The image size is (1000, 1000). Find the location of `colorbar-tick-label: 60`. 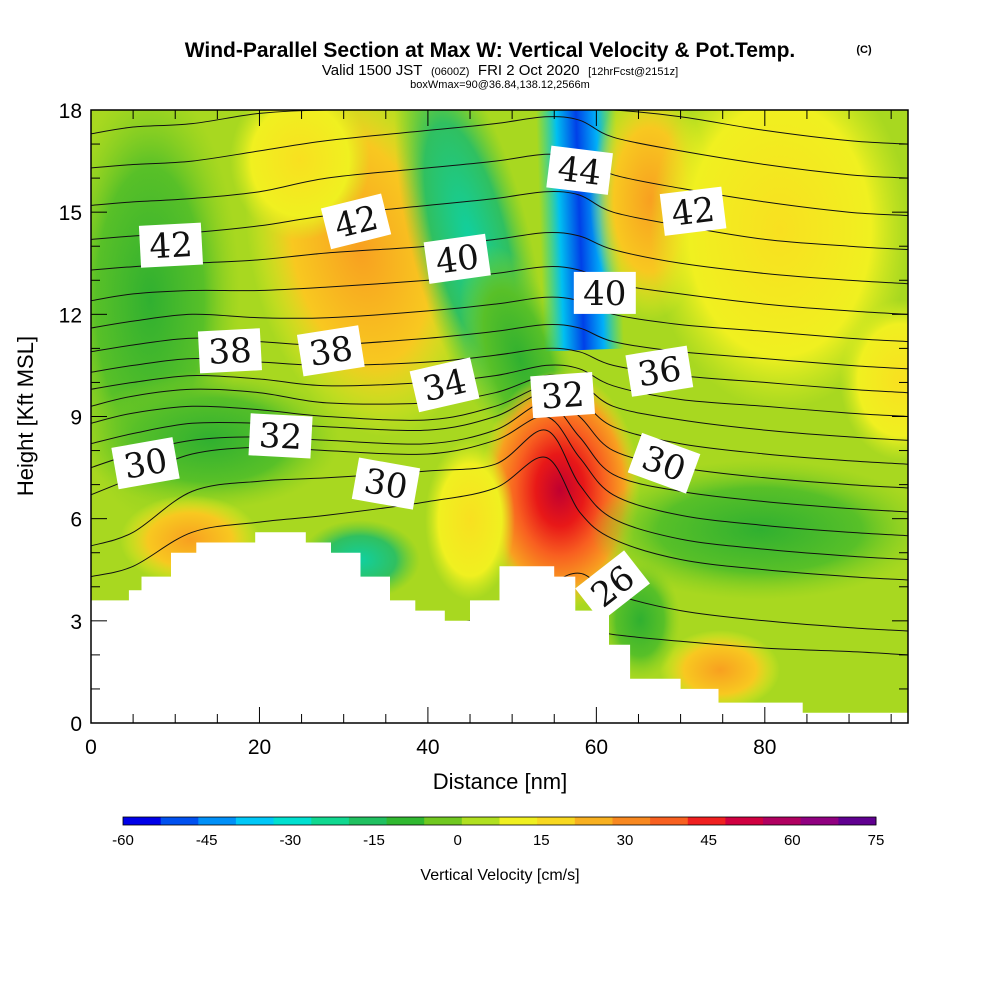

colorbar-tick-label: 60 is located at coordinates (792, 840).